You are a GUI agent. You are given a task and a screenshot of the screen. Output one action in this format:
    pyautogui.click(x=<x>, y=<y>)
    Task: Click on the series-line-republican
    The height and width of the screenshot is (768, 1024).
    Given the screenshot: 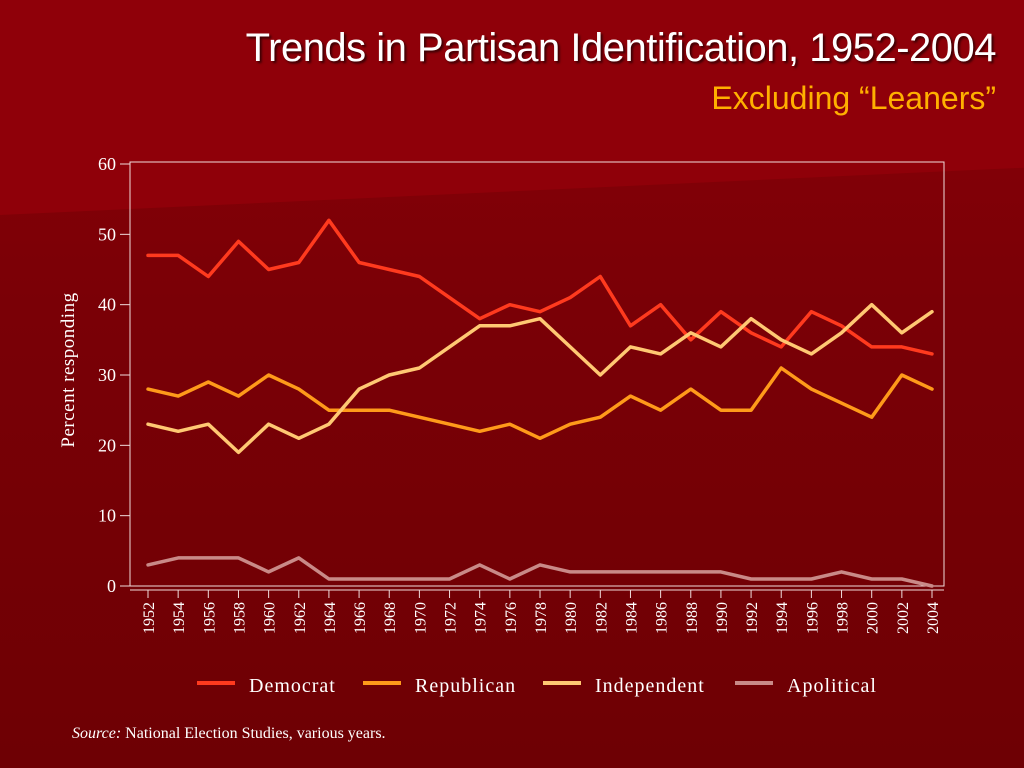 What is the action you would take?
    pyautogui.click(x=540, y=403)
    